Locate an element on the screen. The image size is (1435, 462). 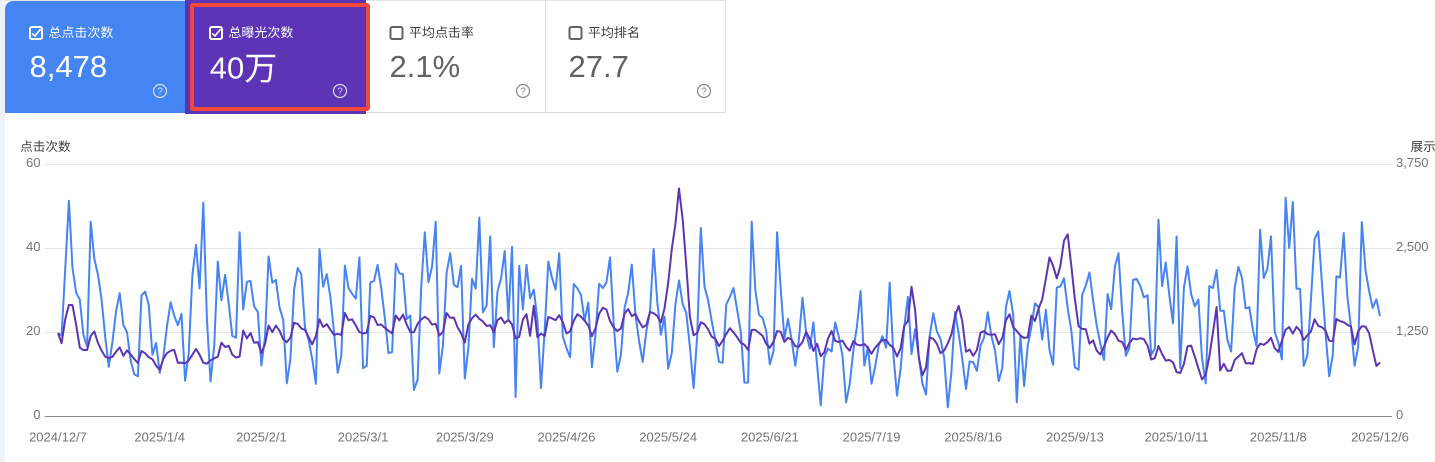
svg-text: 1,250 is located at coordinates (1412, 330).